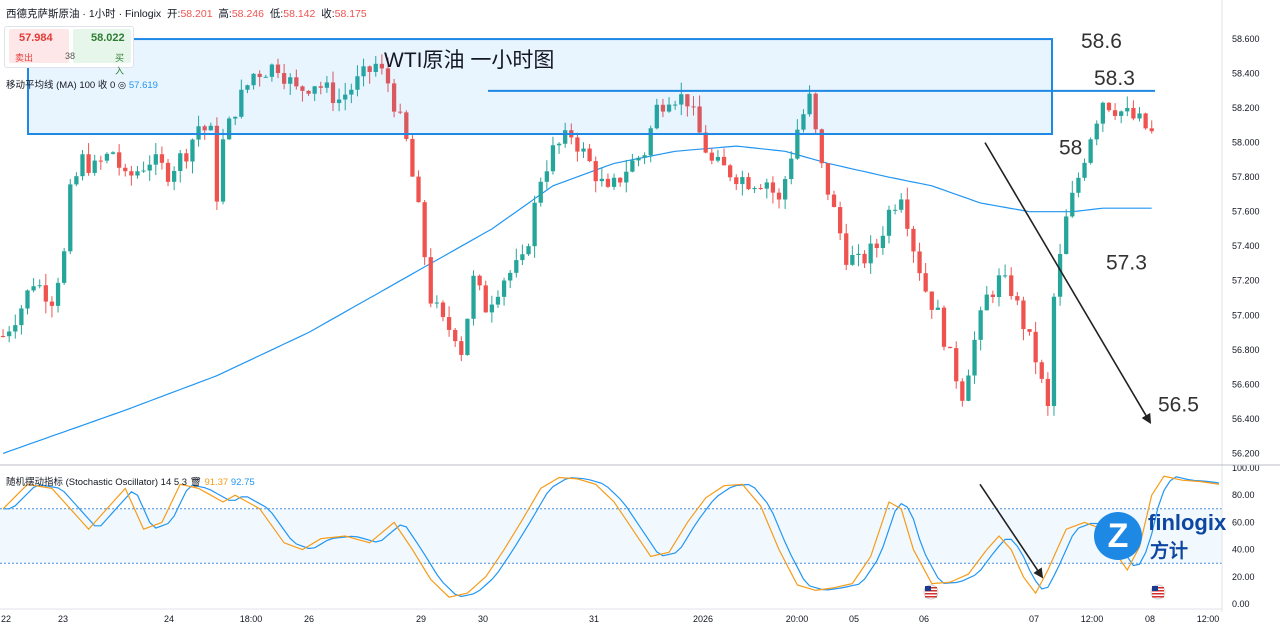 The width and height of the screenshot is (1280, 630). I want to click on time-tick-label: 31, so click(594, 619).